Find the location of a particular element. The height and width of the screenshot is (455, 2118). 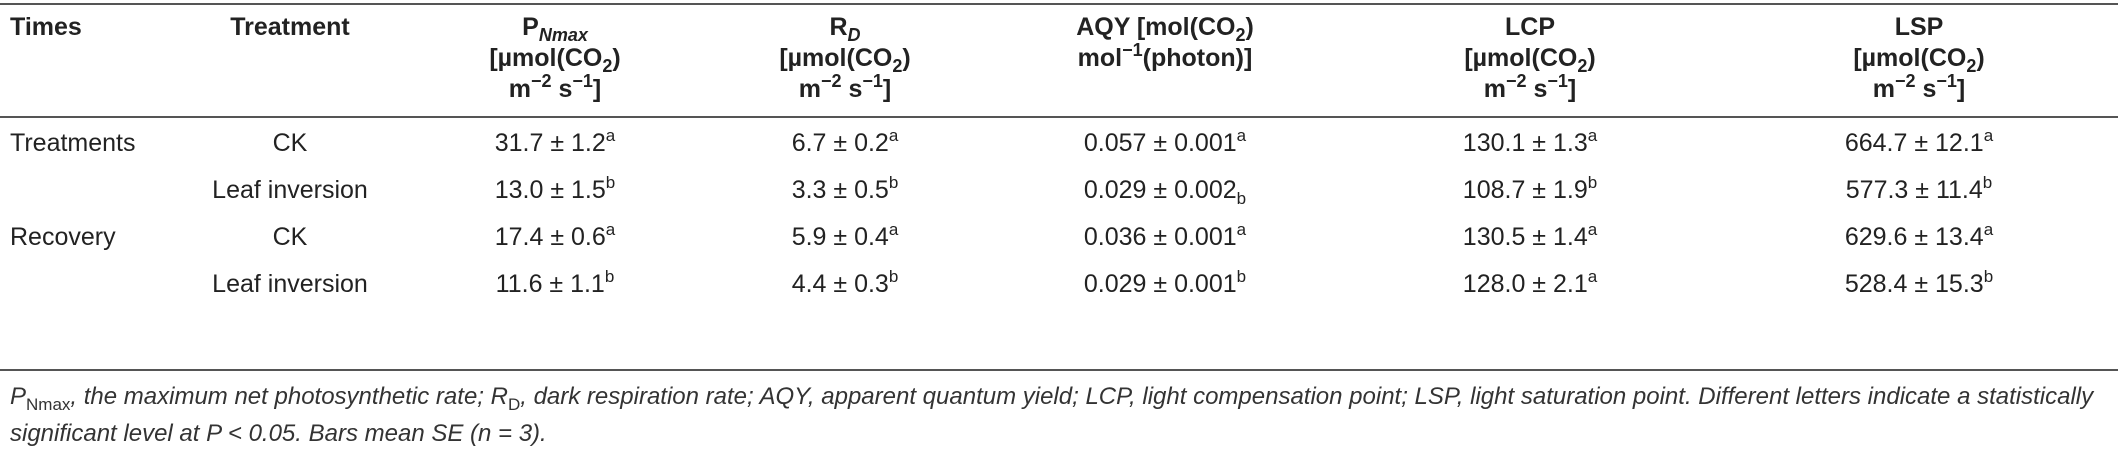

col-header-rd: RD [µmol(CO2) m−2 s−1] is located at coordinates (845, 58).